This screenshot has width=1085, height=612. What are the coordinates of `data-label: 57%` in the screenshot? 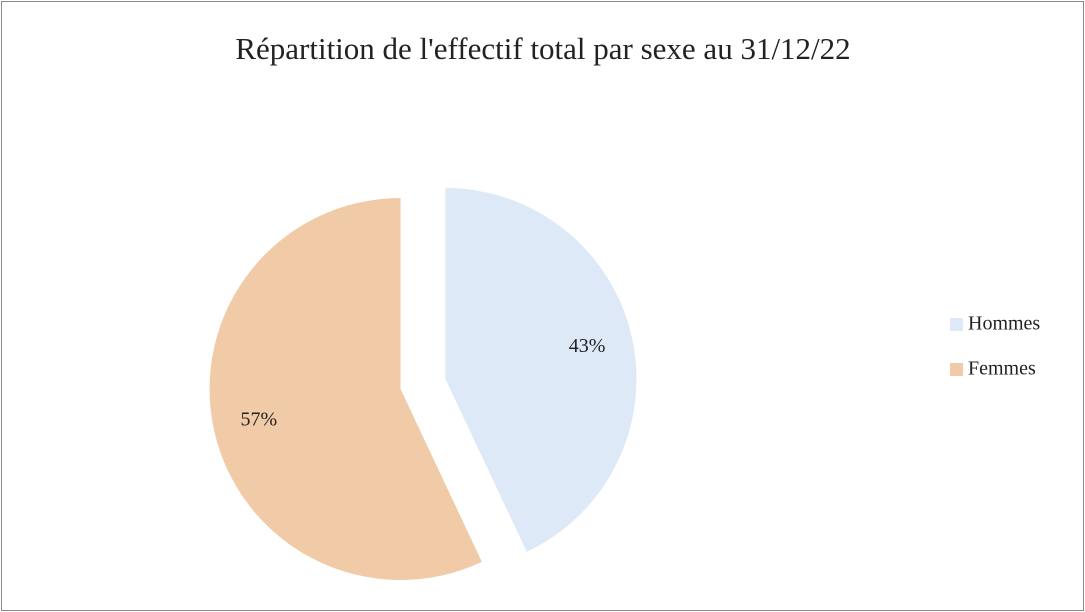 It's located at (259, 419).